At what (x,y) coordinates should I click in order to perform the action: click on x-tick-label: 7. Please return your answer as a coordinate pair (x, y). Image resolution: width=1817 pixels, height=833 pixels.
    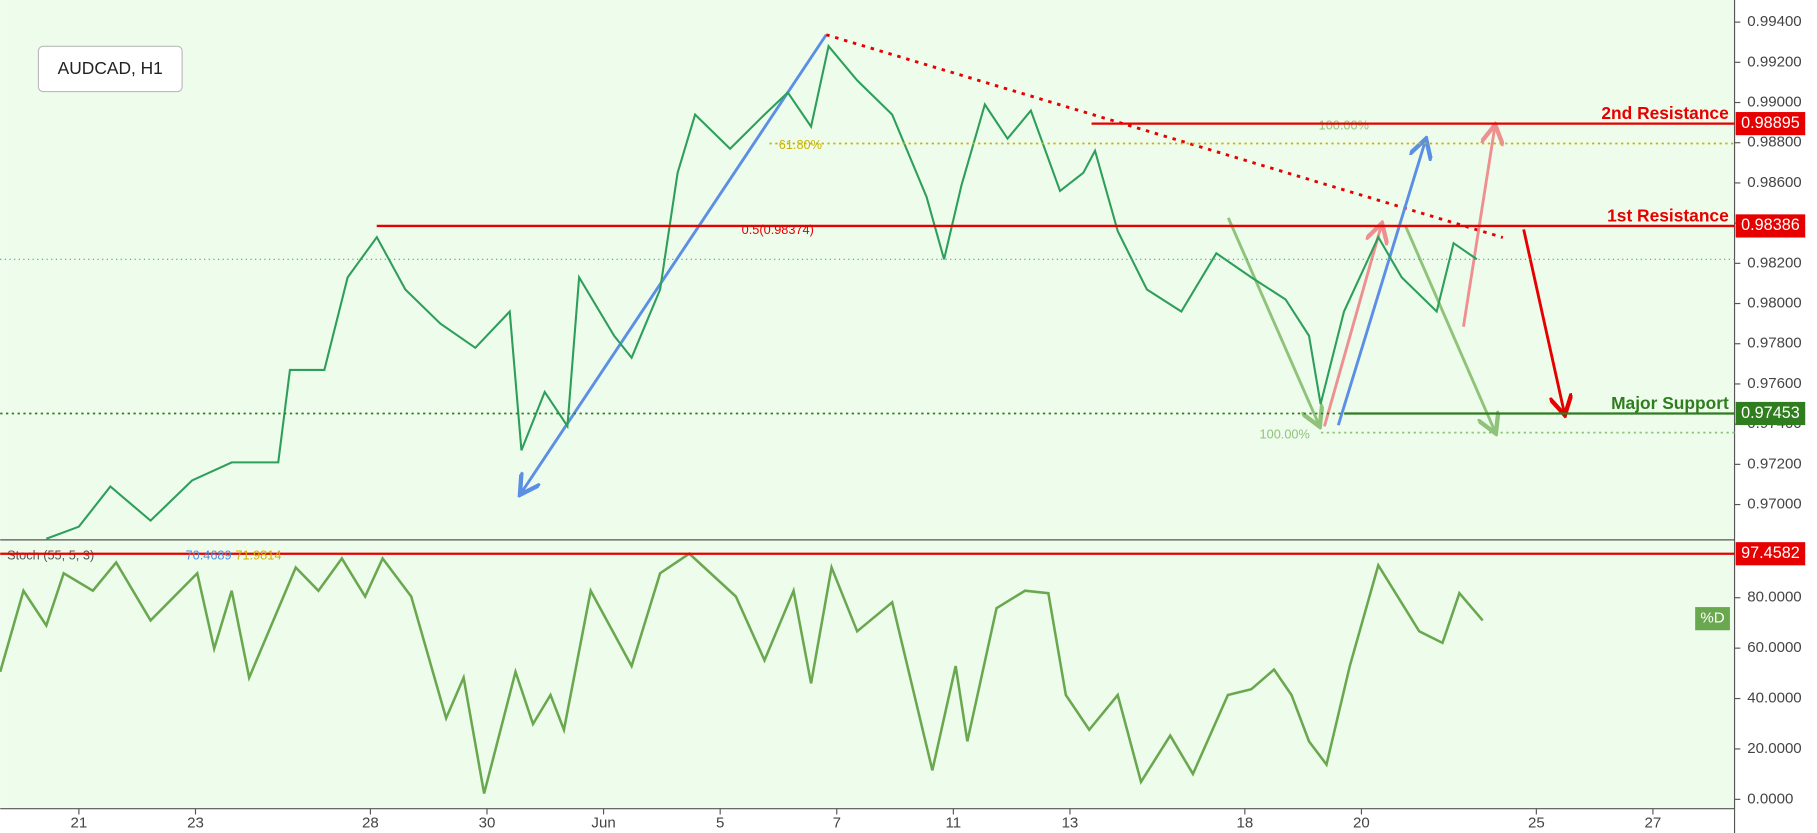
    Looking at the image, I should click on (837, 823).